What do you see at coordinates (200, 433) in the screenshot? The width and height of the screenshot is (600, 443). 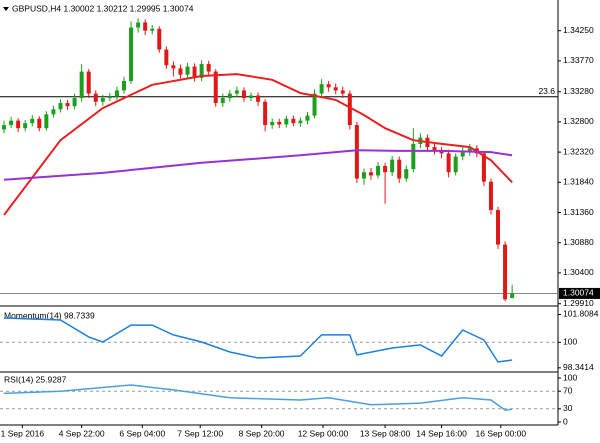 I see `x-tick-label: 7 Sep 12:00` at bounding box center [200, 433].